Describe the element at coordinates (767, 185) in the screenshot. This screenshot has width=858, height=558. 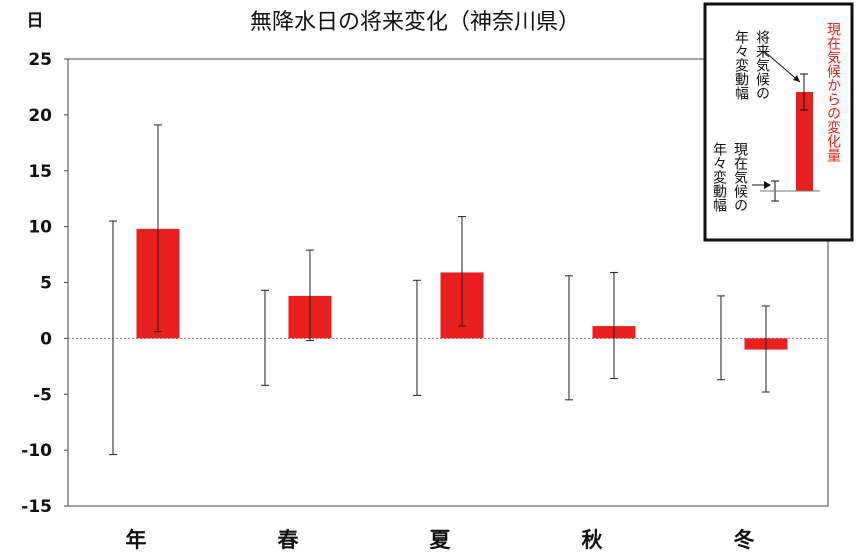
I see `legend-present-arrowhead` at that location.